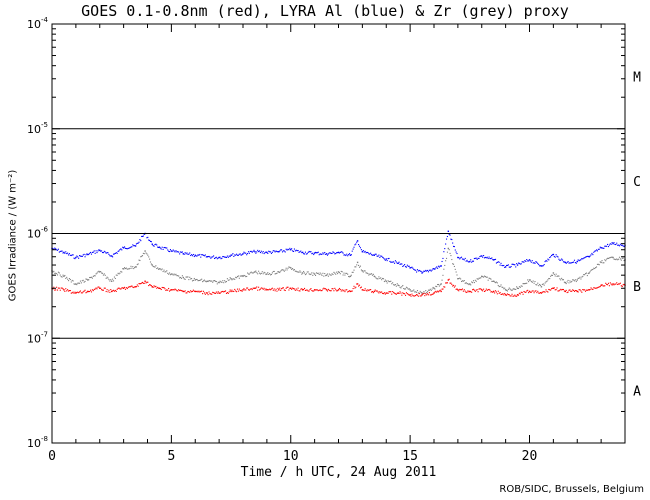 The height and width of the screenshot is (500, 650). I want to click on x-tick-label: 15, so click(410, 456).